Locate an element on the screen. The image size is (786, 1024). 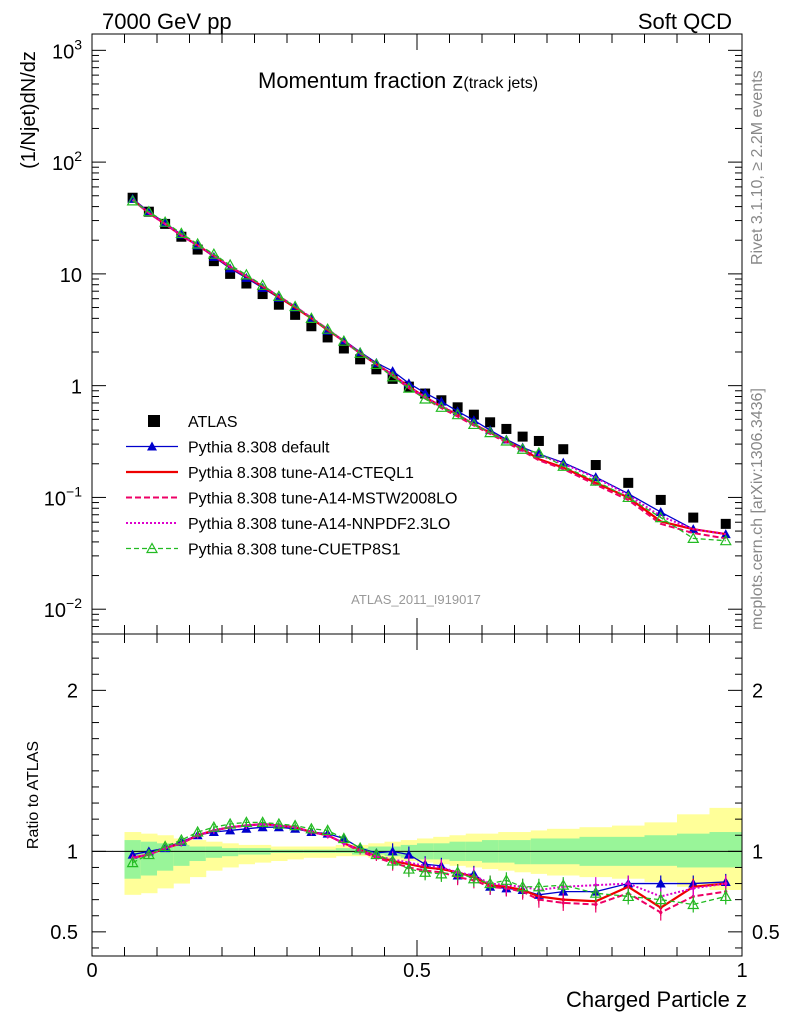
legend-marker-default is located at coordinates (152, 446).